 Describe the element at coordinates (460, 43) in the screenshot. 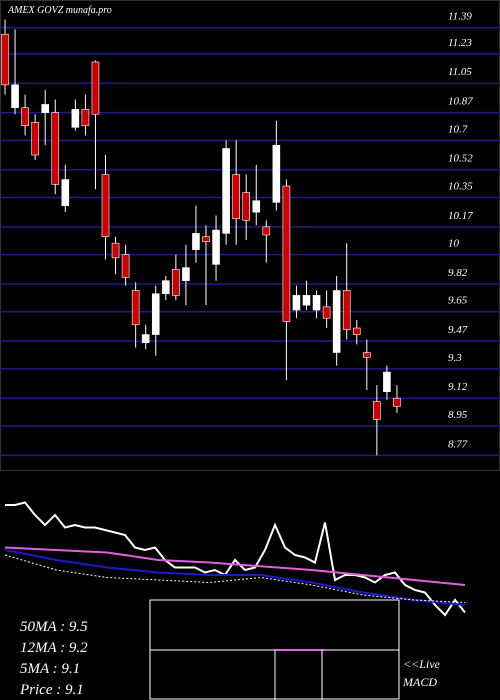

I see `y-tick-label: 11.23` at that location.